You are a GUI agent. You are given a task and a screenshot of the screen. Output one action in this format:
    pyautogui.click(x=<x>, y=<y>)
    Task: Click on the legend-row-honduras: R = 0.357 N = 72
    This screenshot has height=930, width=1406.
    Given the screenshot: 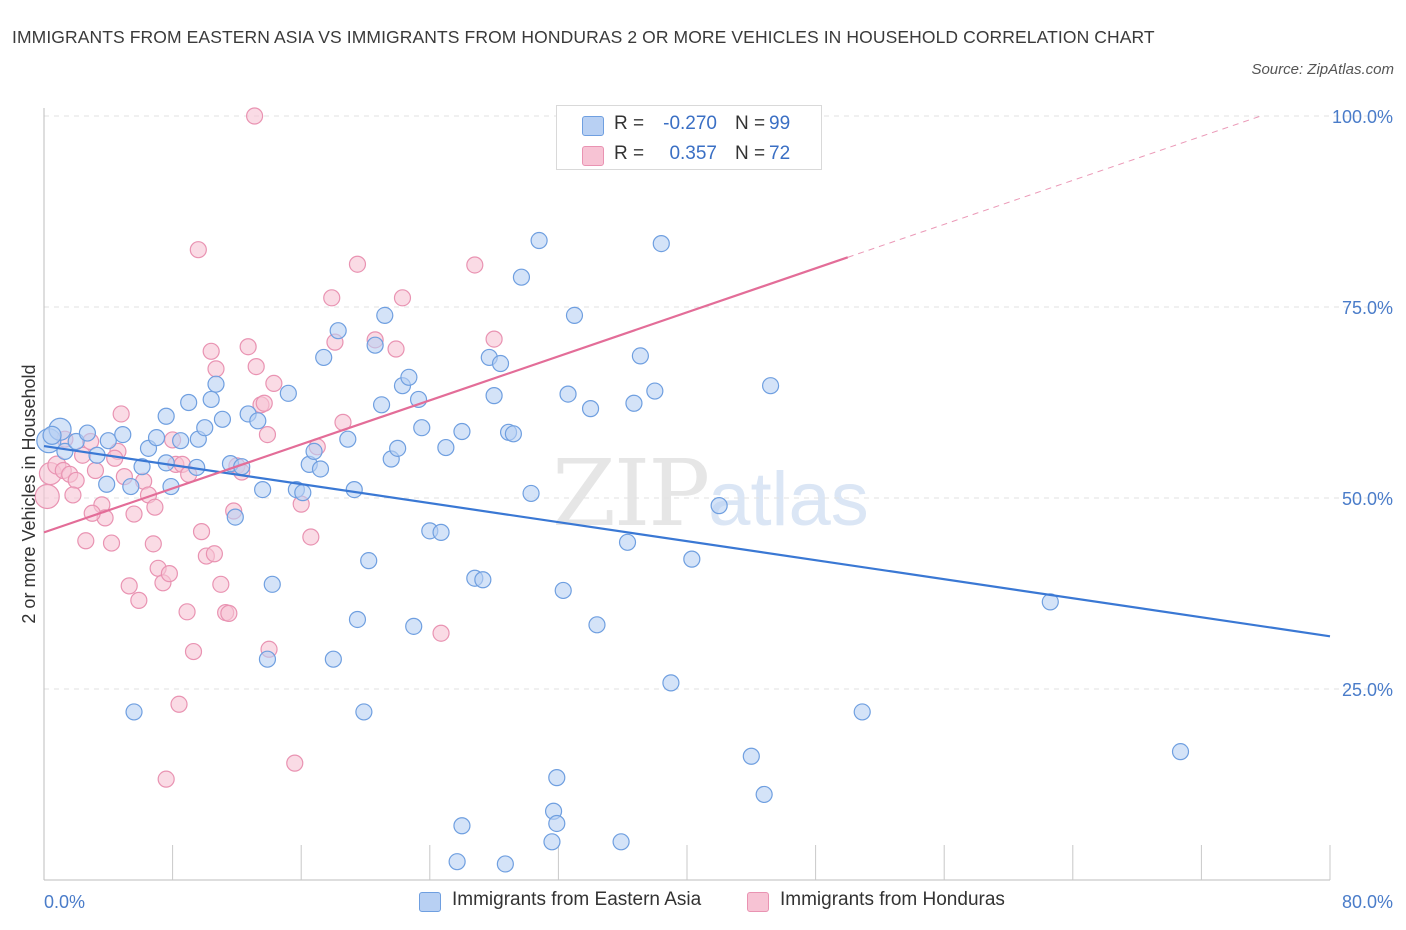 What is the action you would take?
    pyautogui.click(x=689, y=154)
    